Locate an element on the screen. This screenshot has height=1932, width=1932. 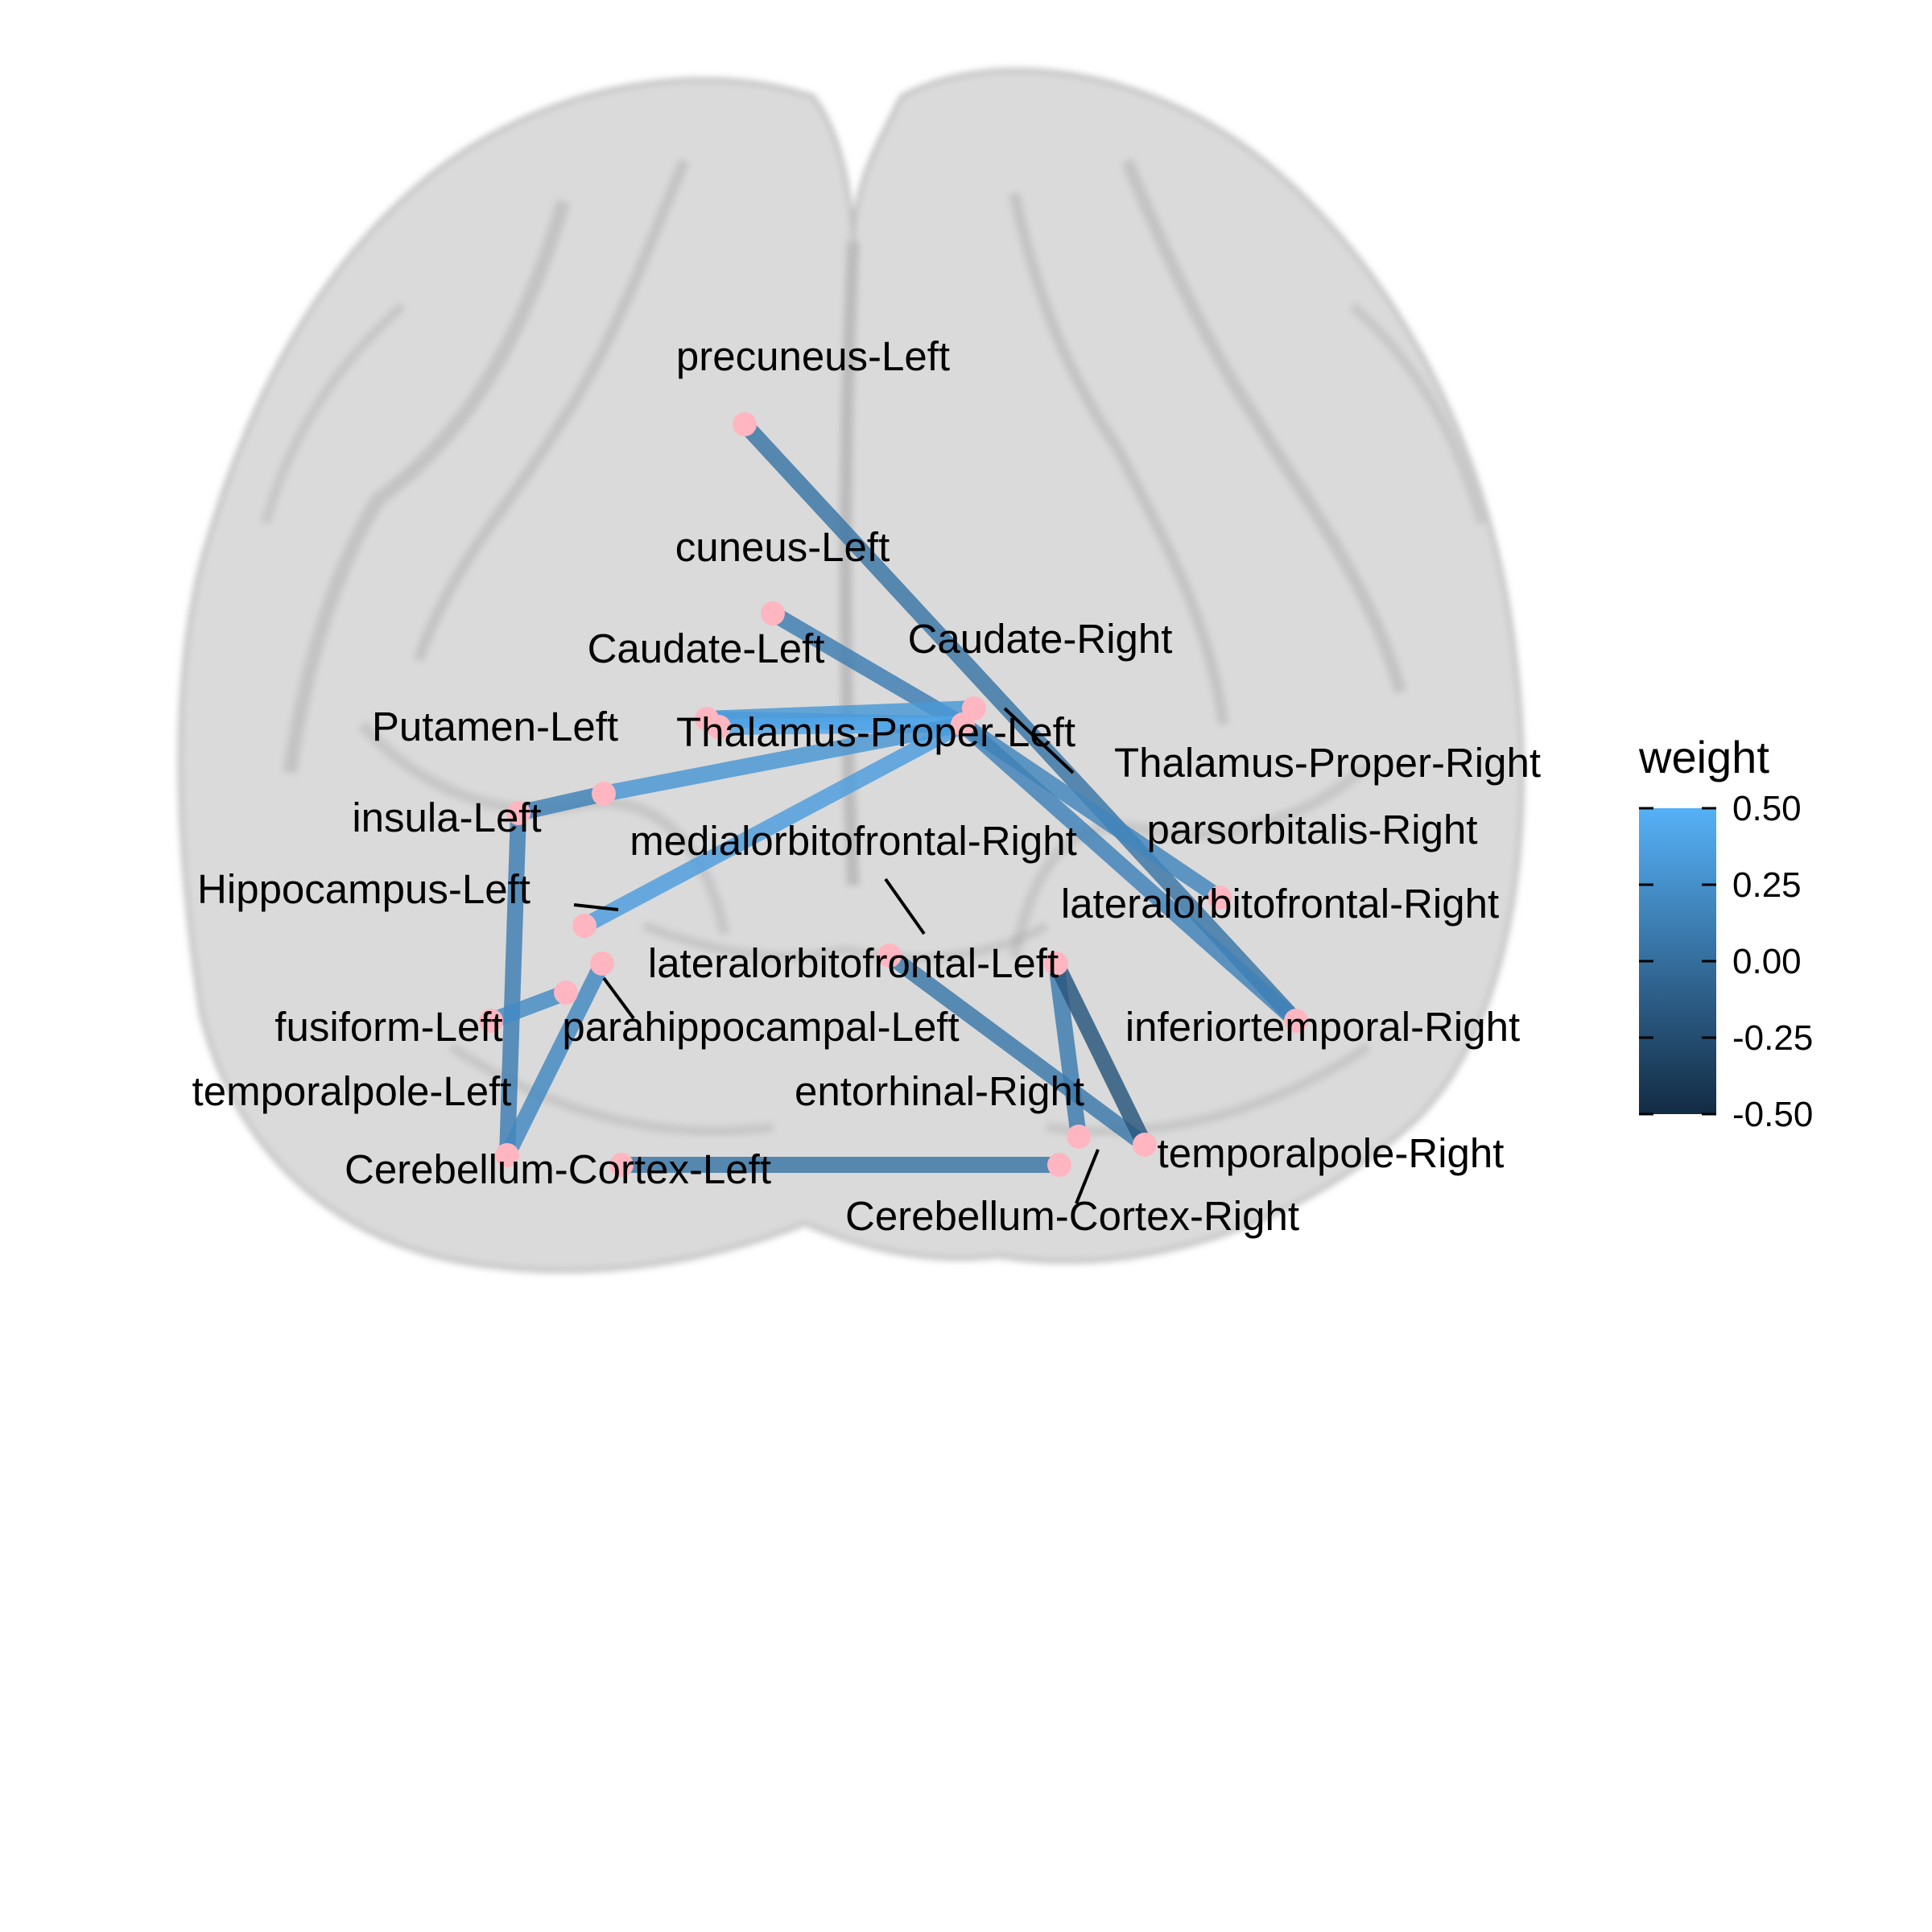
edge-fusiform-left-to-parahippocampal-left is located at coordinates (528, 1007).